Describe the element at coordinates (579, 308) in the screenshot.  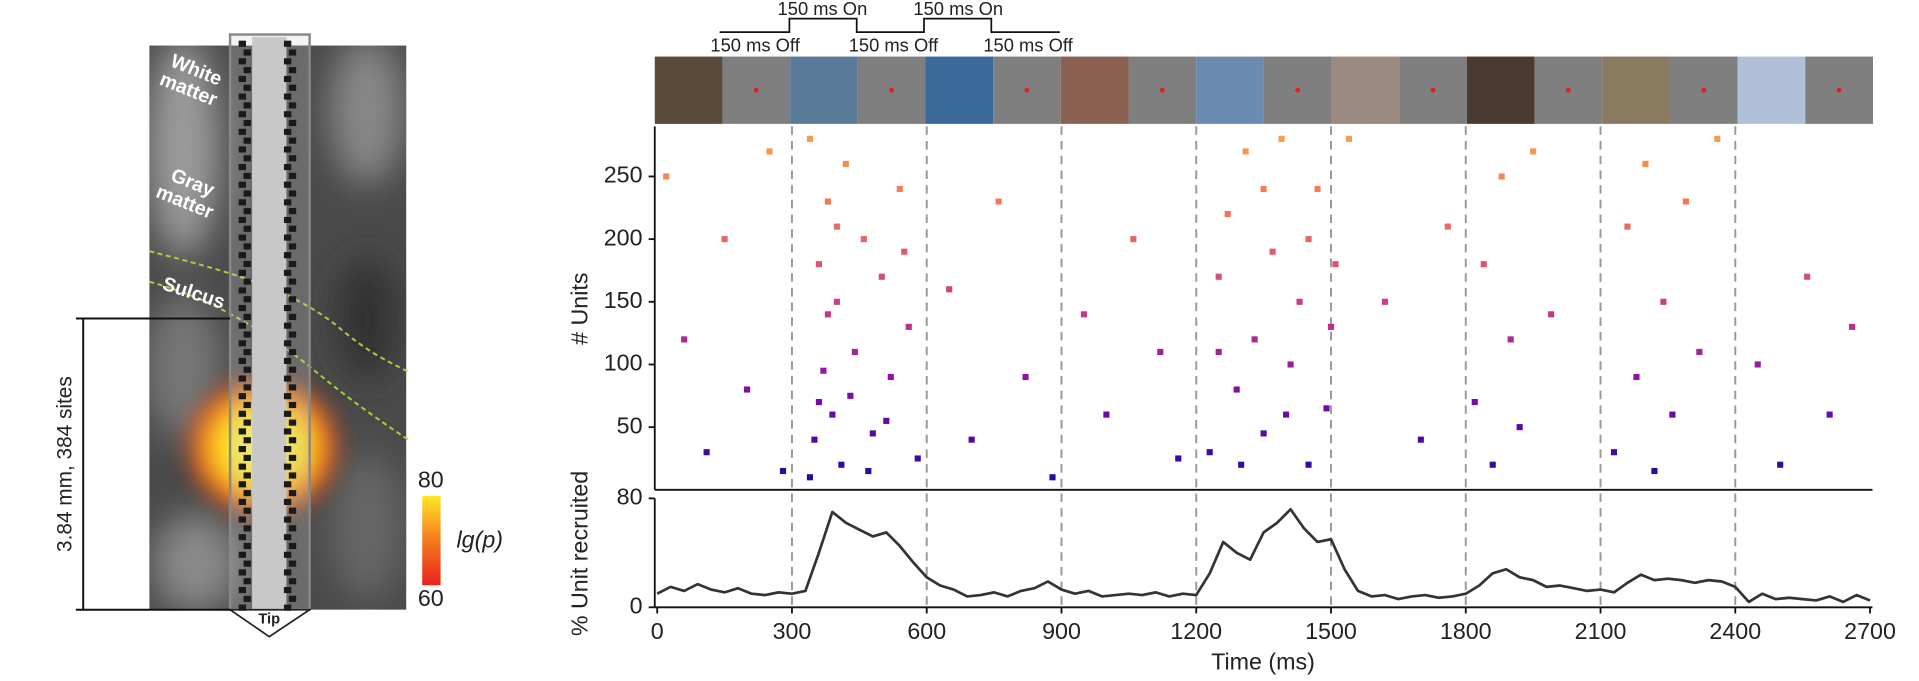
I see `y-axis-label: # Units` at that location.